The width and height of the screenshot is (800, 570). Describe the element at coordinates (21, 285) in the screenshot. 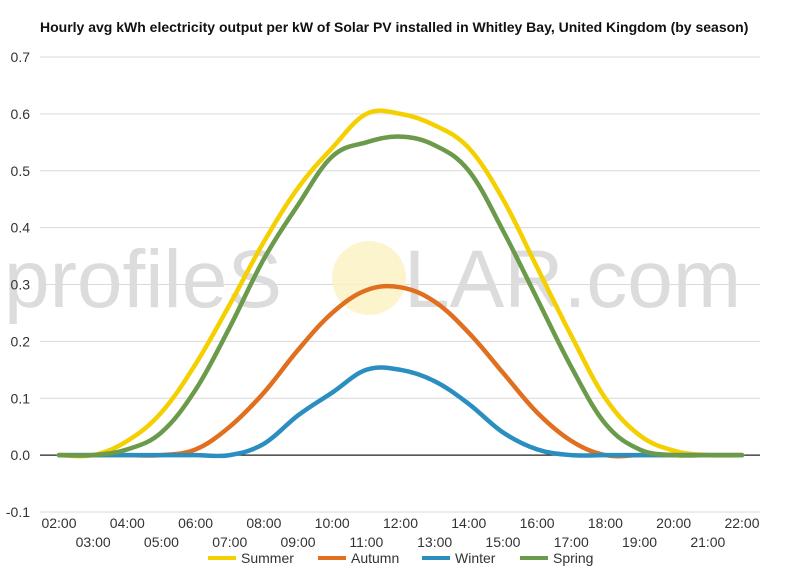

I see `y-tick-label: 0.3` at that location.